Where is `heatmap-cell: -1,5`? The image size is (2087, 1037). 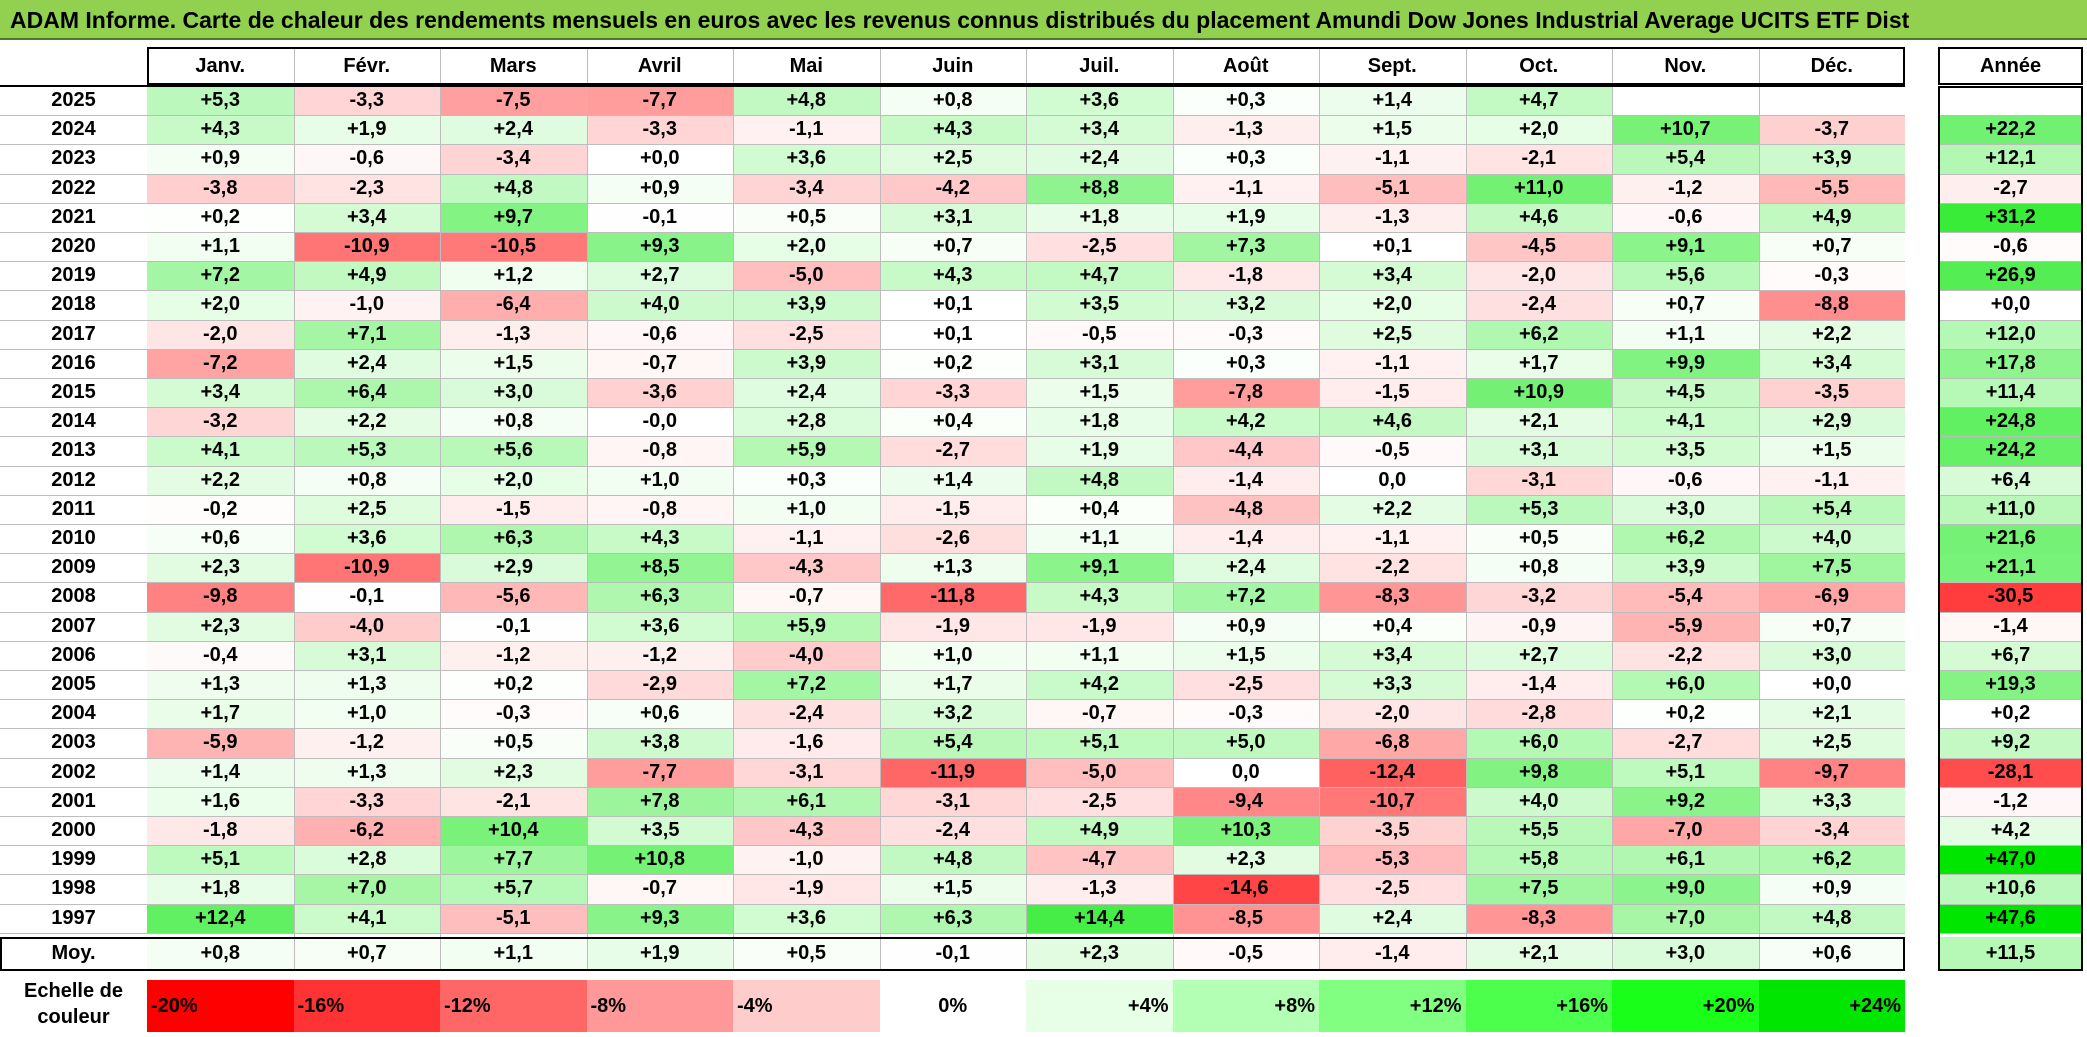
heatmap-cell: -1,5 is located at coordinates (1392, 393).